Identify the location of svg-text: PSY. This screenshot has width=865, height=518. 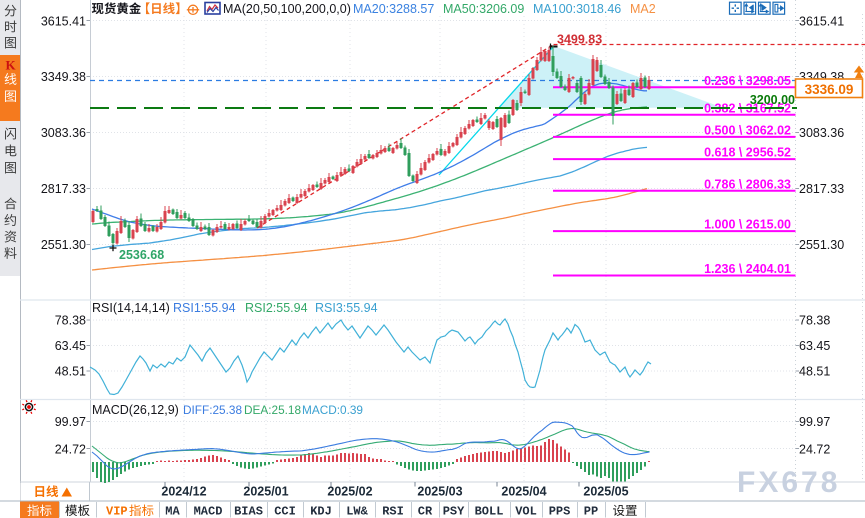
(454, 511).